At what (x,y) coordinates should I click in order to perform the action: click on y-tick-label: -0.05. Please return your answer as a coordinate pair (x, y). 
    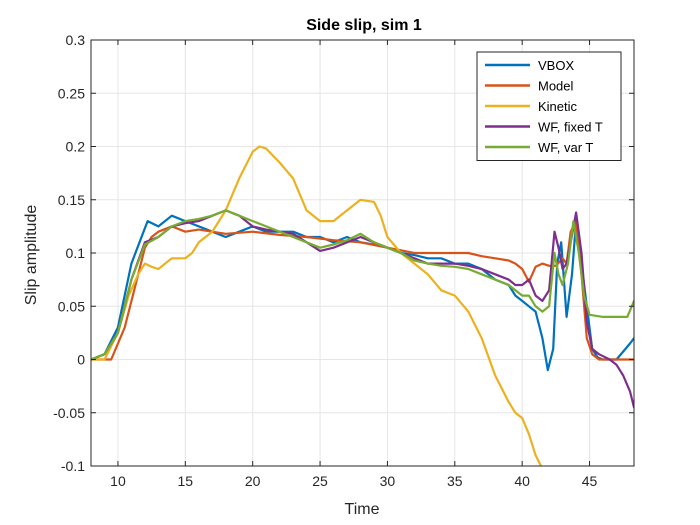
    Looking at the image, I should click on (69, 413).